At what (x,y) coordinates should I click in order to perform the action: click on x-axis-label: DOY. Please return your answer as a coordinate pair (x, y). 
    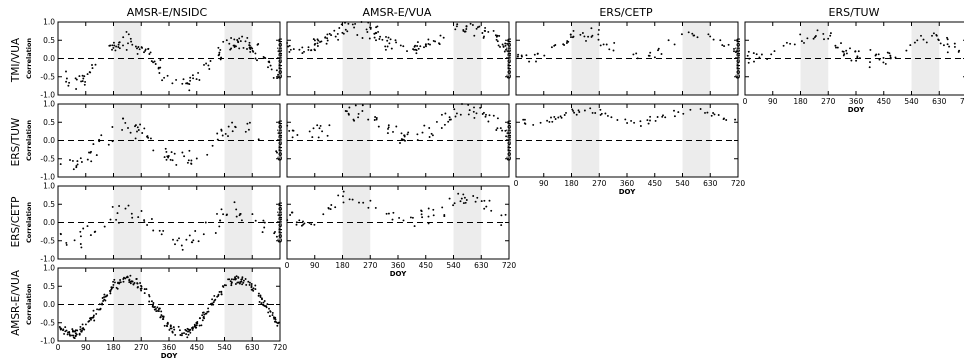
    Looking at the image, I should click on (399, 274).